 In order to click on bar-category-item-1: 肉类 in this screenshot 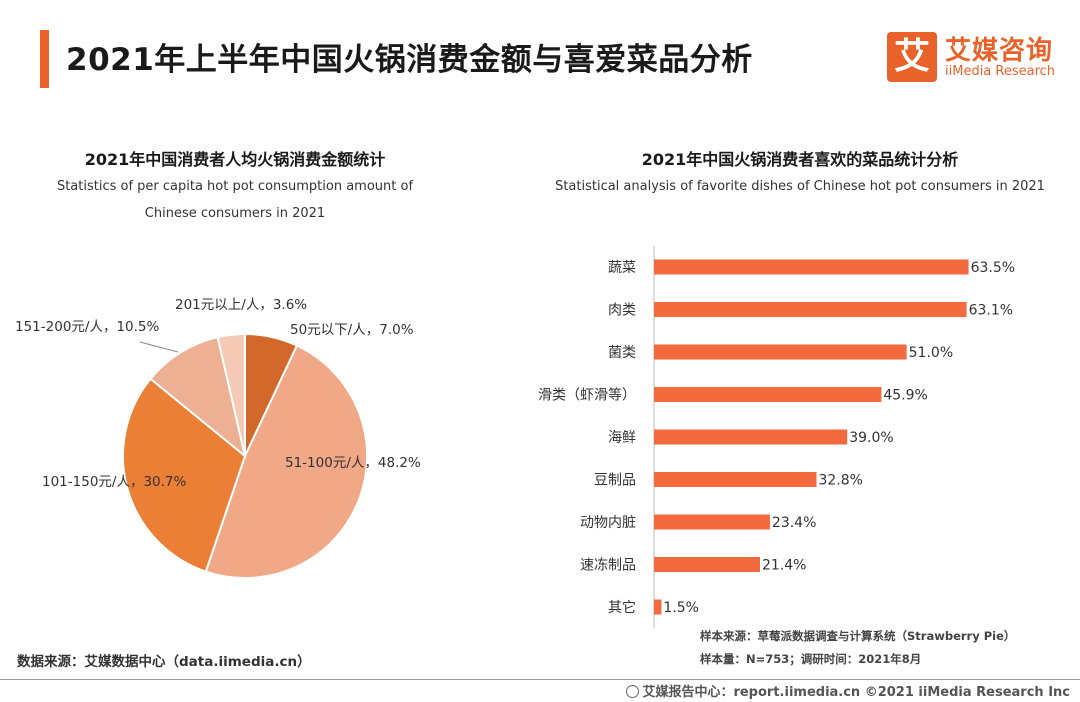, I will do `click(622, 311)`.